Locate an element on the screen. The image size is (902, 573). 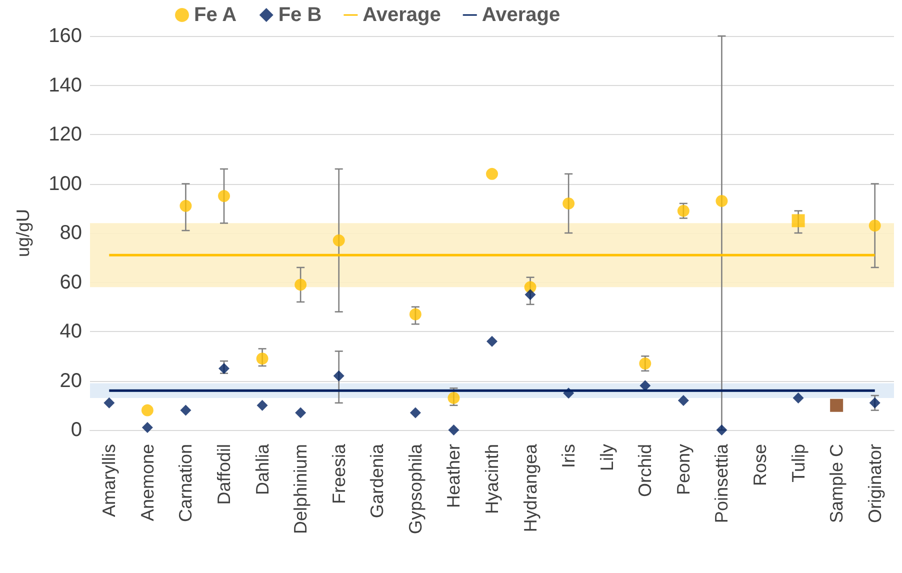
x-tick-label: Anemone is located at coordinates (147, 483).